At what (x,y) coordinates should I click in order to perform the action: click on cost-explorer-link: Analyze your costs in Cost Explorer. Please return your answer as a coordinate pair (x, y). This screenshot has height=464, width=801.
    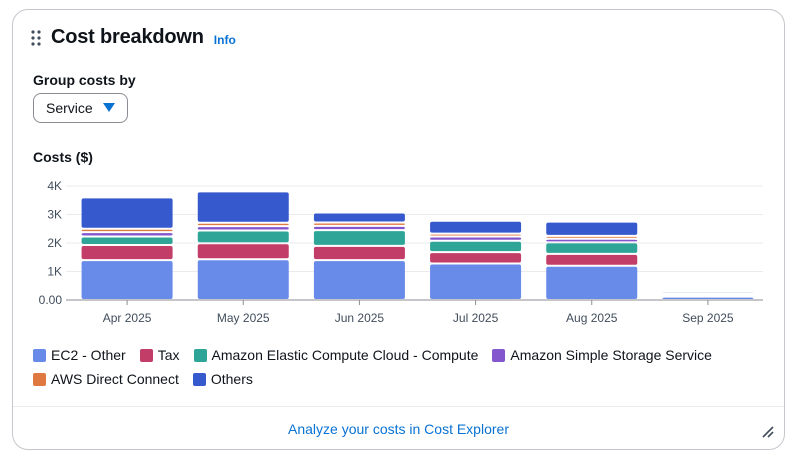
    Looking at the image, I should click on (398, 429).